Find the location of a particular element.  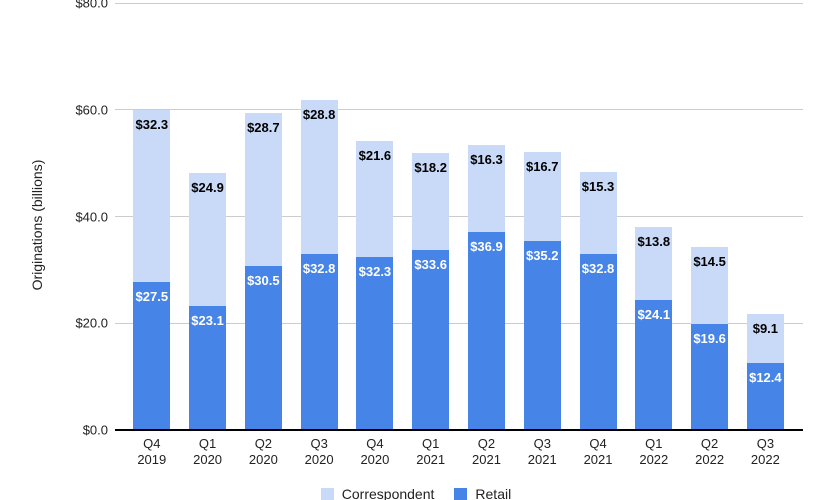

bar-label-correspondent: $16.3 is located at coordinates (486, 160).